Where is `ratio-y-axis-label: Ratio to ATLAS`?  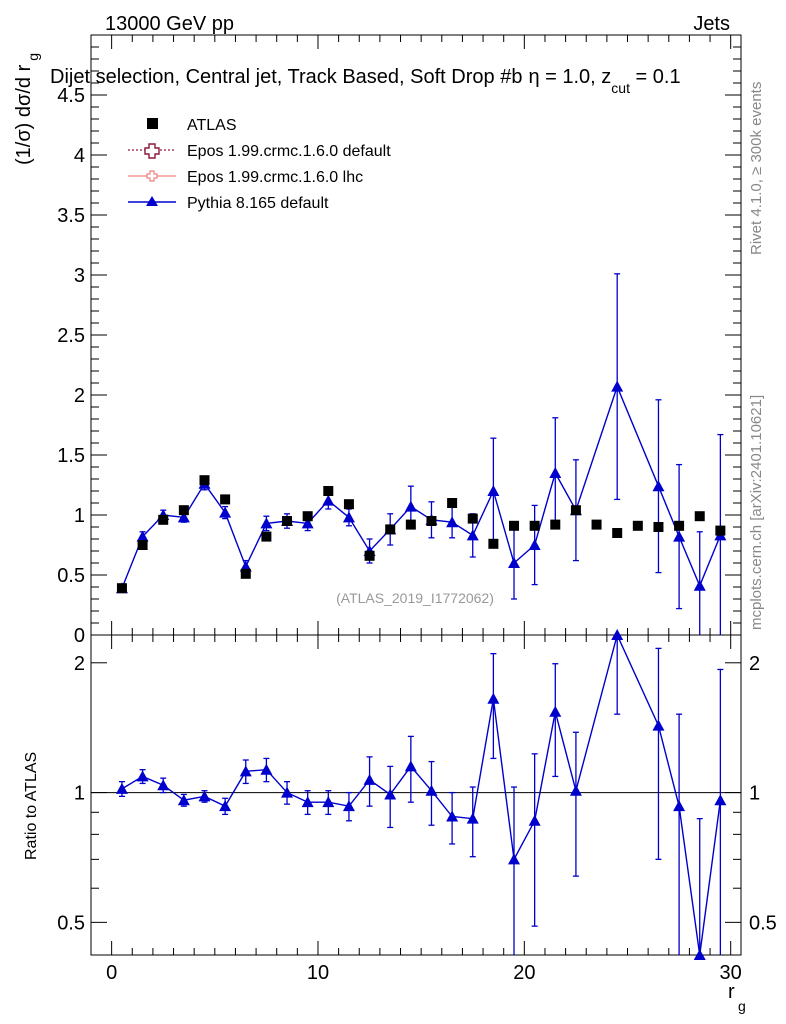 ratio-y-axis-label: Ratio to ATLAS is located at coordinates (31, 806).